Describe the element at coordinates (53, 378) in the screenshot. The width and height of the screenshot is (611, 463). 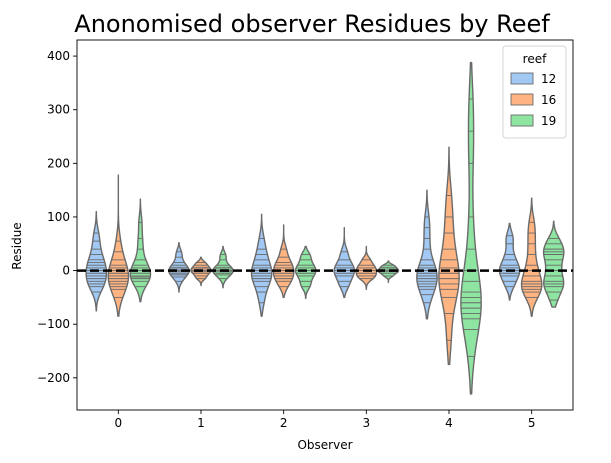
I see `y-tick-label: −200` at that location.